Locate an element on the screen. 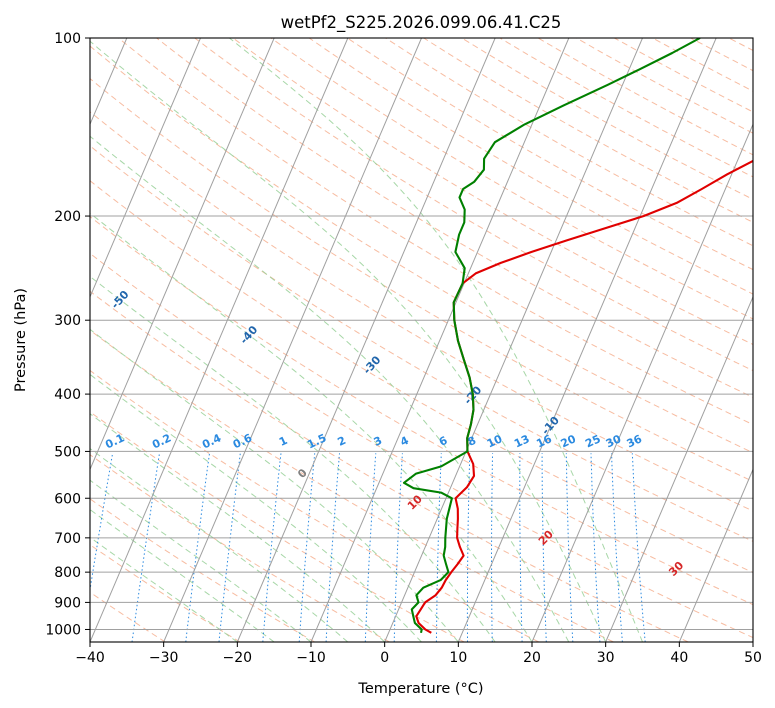 The height and width of the screenshot is (708, 775). y-tick-label: 300 is located at coordinates (67, 321).